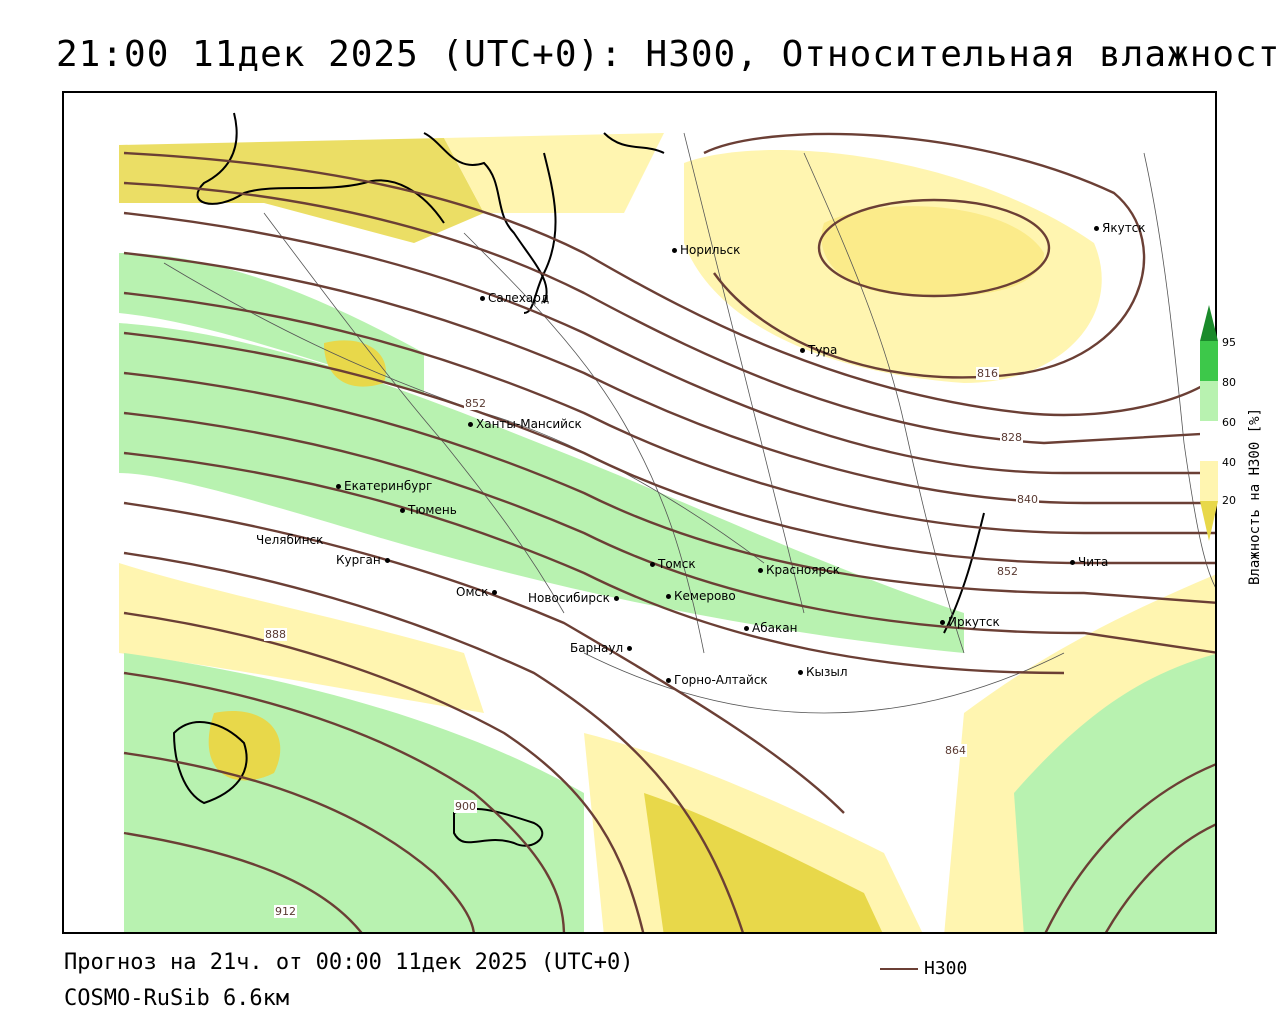  I want to click on city-label: Ханты-Мансийск, so click(525, 424).